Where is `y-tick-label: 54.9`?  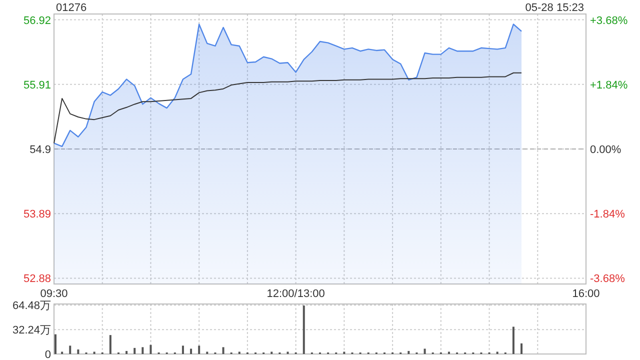 y-tick-label: 54.9 is located at coordinates (40, 150).